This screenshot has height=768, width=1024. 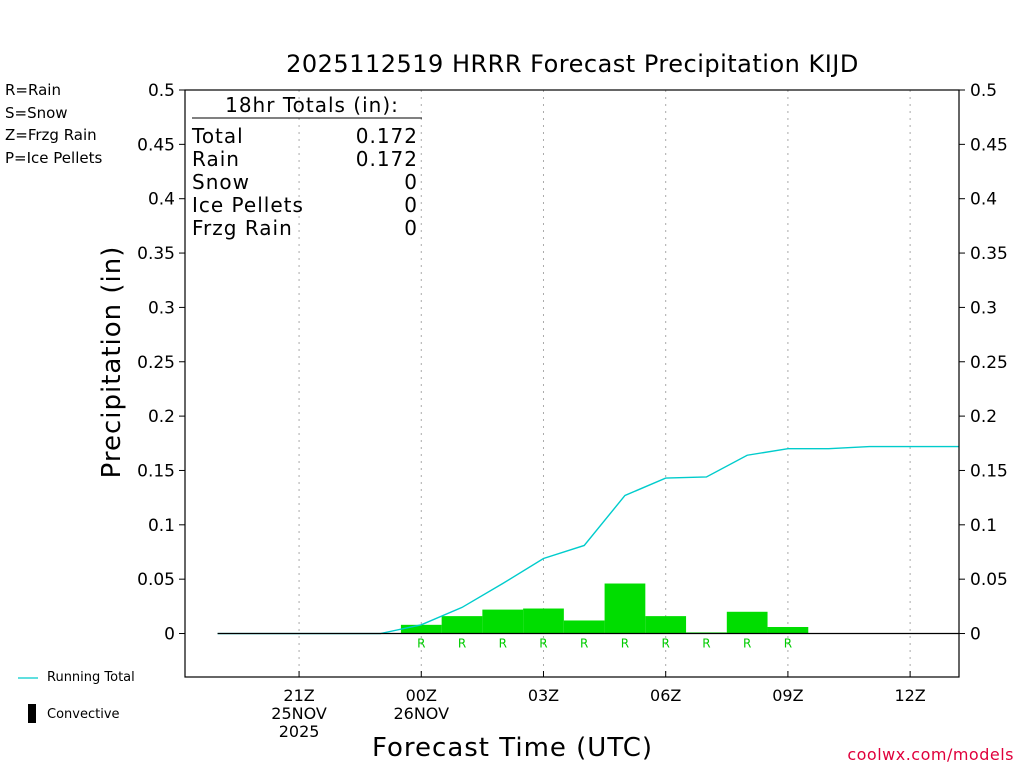 I want to click on totals-label-total: Total, so click(x=217, y=136).